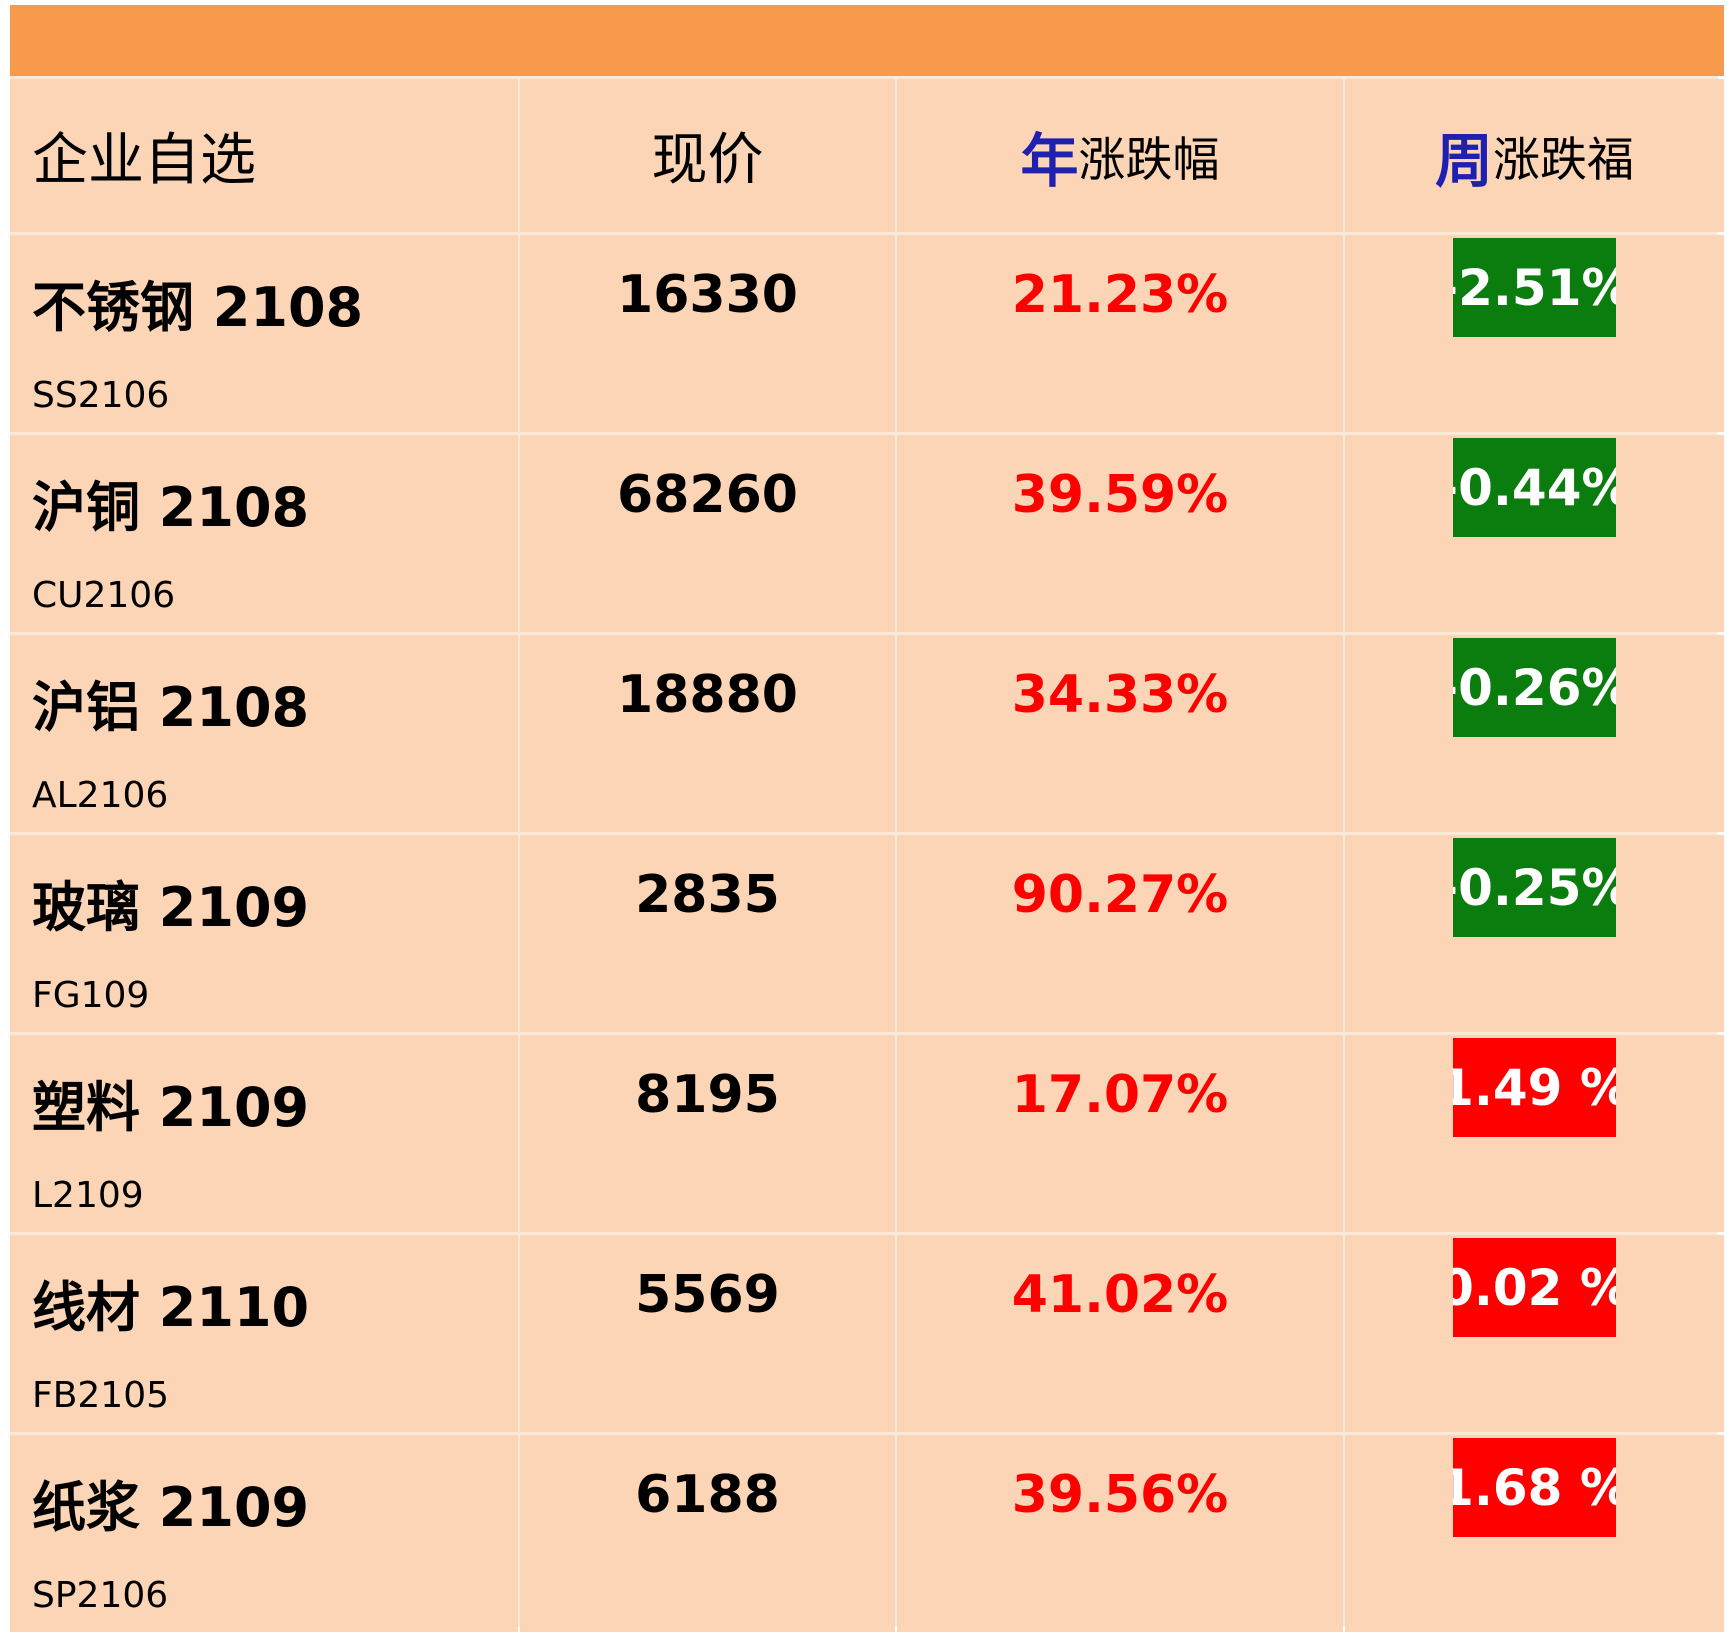  I want to click on contract-code: CU2106, so click(104, 595).